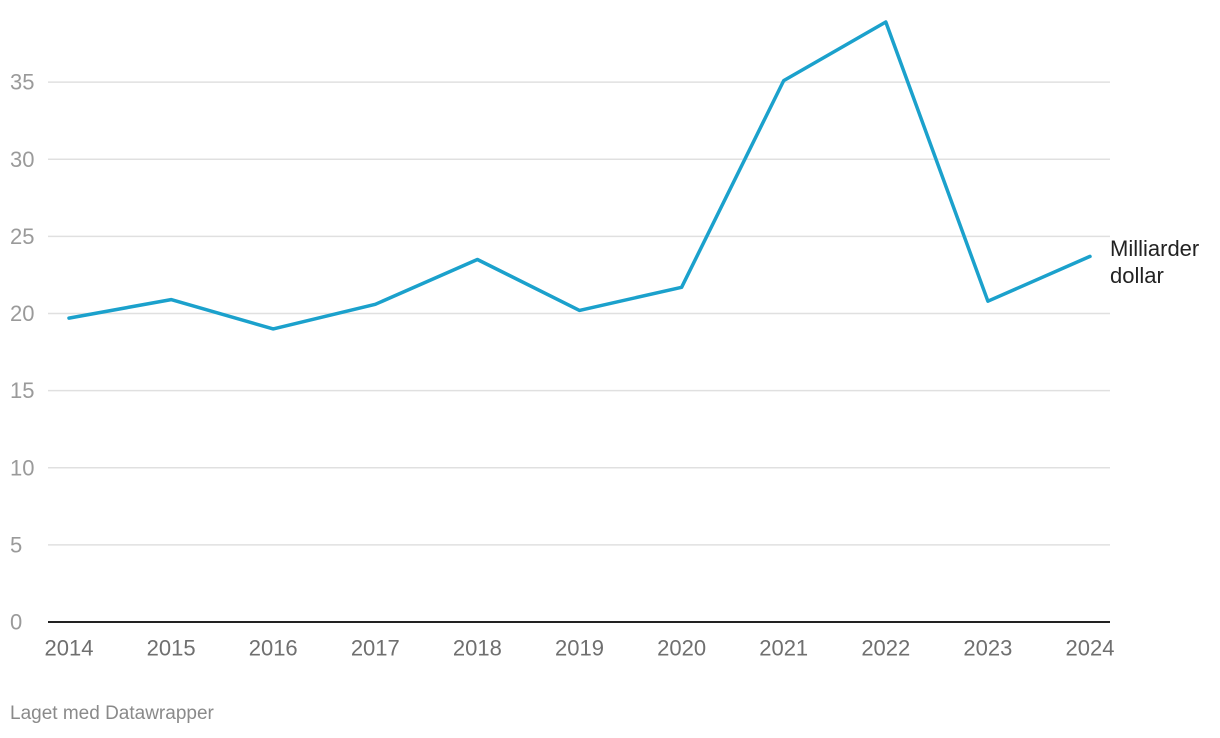  I want to click on series-end-label: Milliarder dollar, so click(1154, 262).